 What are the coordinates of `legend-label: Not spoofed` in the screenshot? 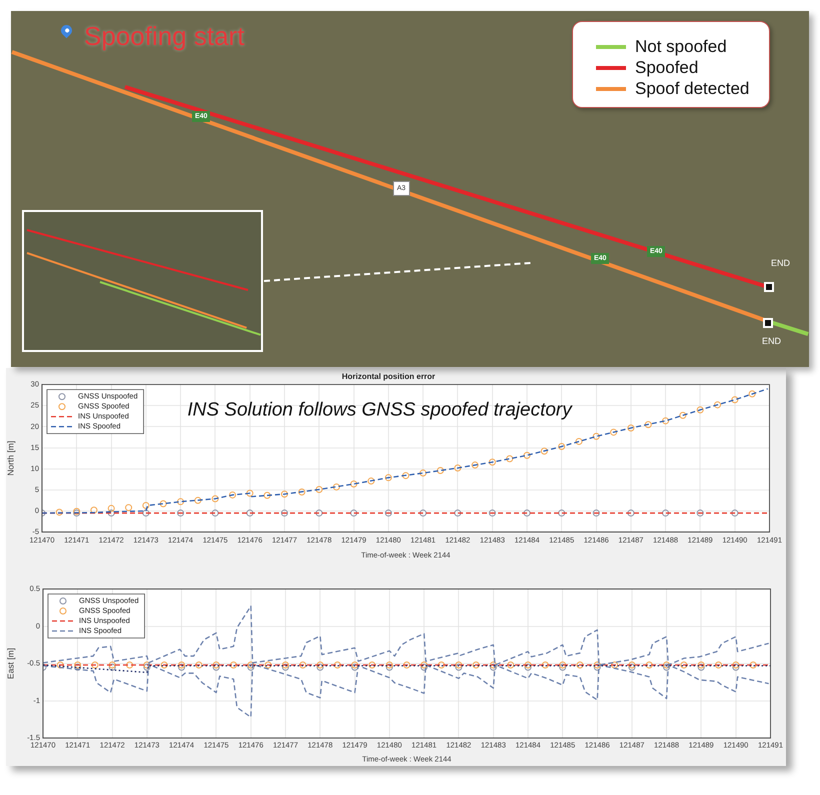 It's located at (681, 46).